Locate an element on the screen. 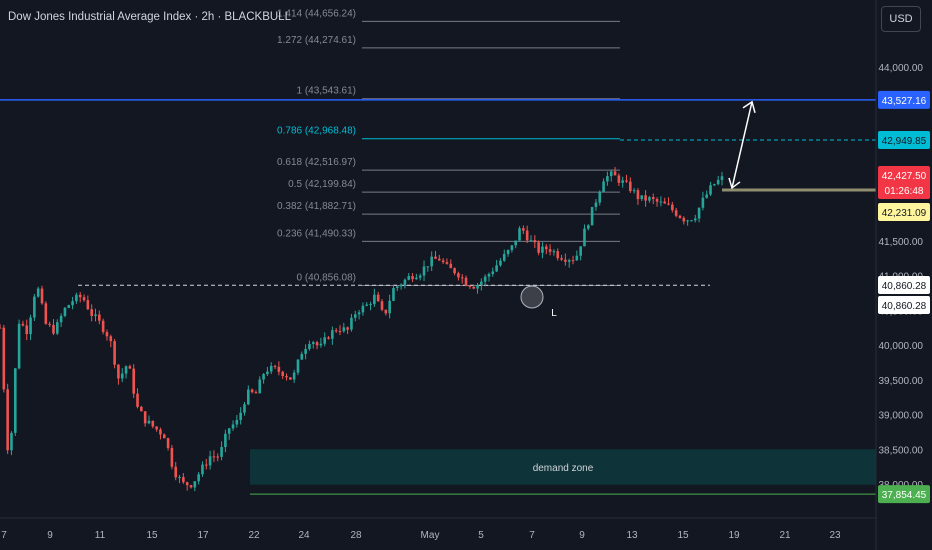 The height and width of the screenshot is (550, 932). x-axis-tick-label: 11 is located at coordinates (100, 535).